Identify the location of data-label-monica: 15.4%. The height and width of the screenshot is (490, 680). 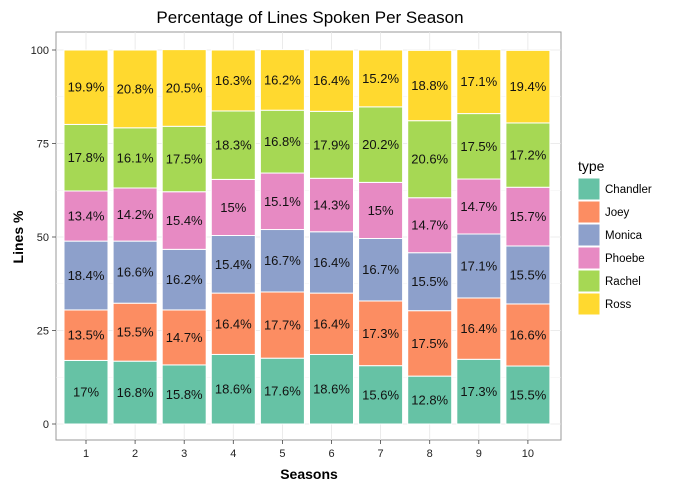
(233, 264).